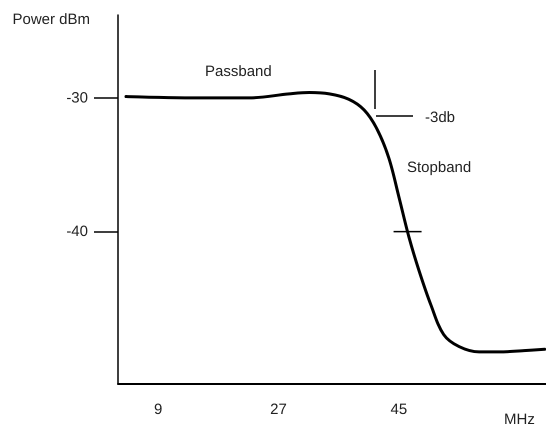 Image resolution: width=546 pixels, height=427 pixels. What do you see at coordinates (77, 97) in the screenshot?
I see `y-tick-label: -30` at bounding box center [77, 97].